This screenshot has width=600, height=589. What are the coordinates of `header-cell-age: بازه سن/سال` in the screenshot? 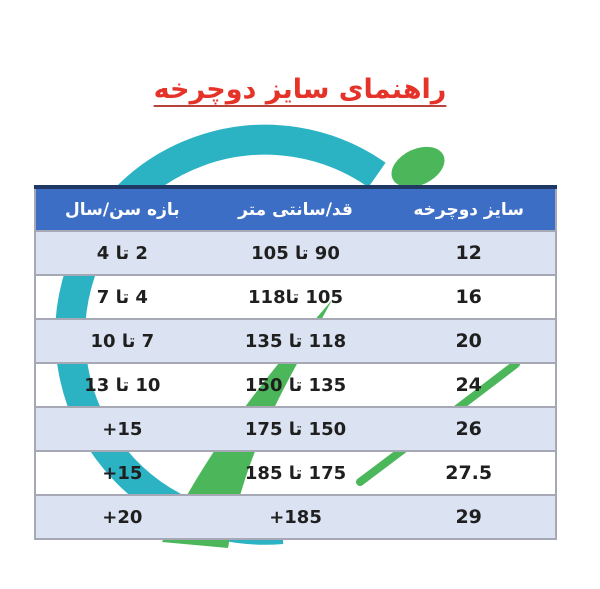 It's located at (122, 208).